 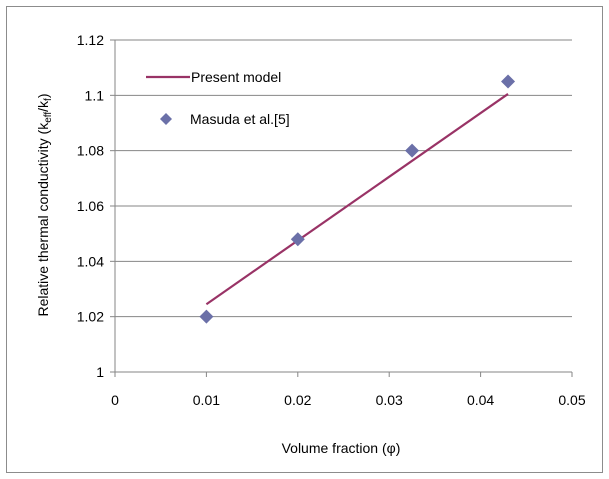 I want to click on x-tick-label: 0.02, so click(x=297, y=400).